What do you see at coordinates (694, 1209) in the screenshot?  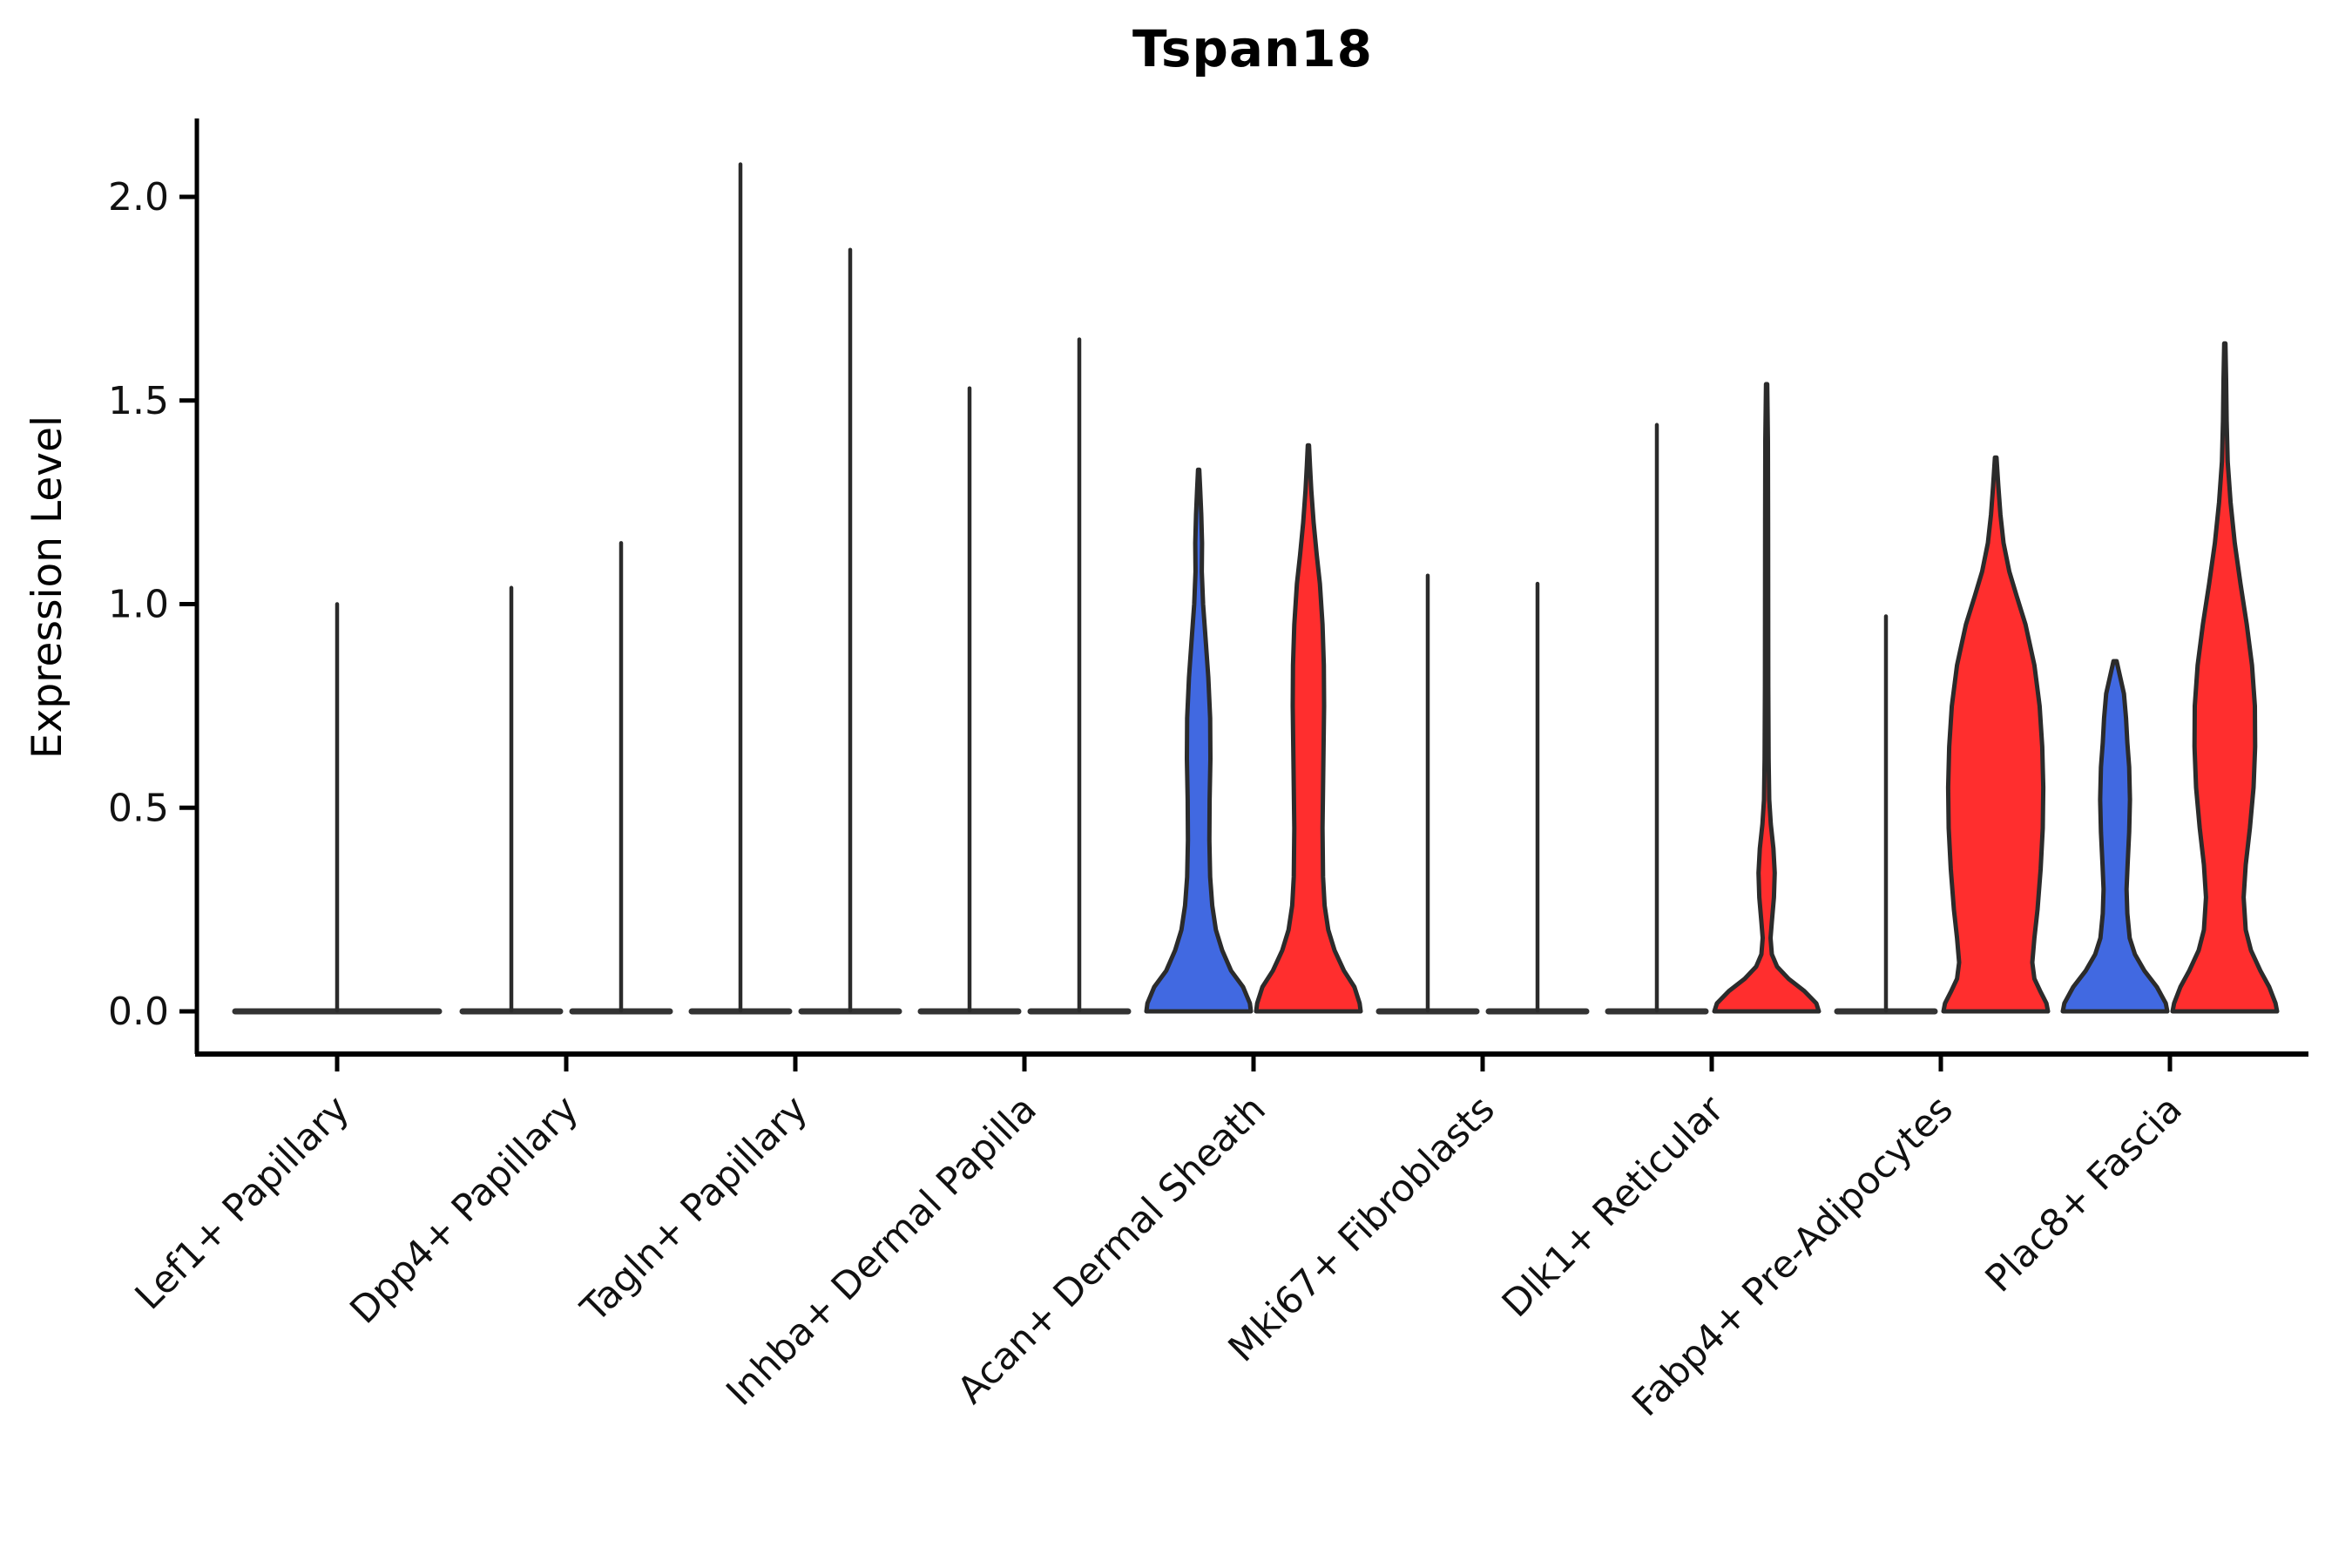 I see `x-tick-label: Tagln+ Papillary` at bounding box center [694, 1209].